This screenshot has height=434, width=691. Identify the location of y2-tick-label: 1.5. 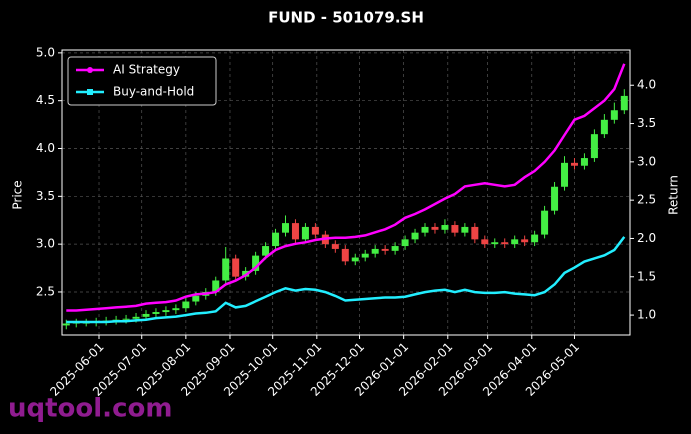
(646, 276).